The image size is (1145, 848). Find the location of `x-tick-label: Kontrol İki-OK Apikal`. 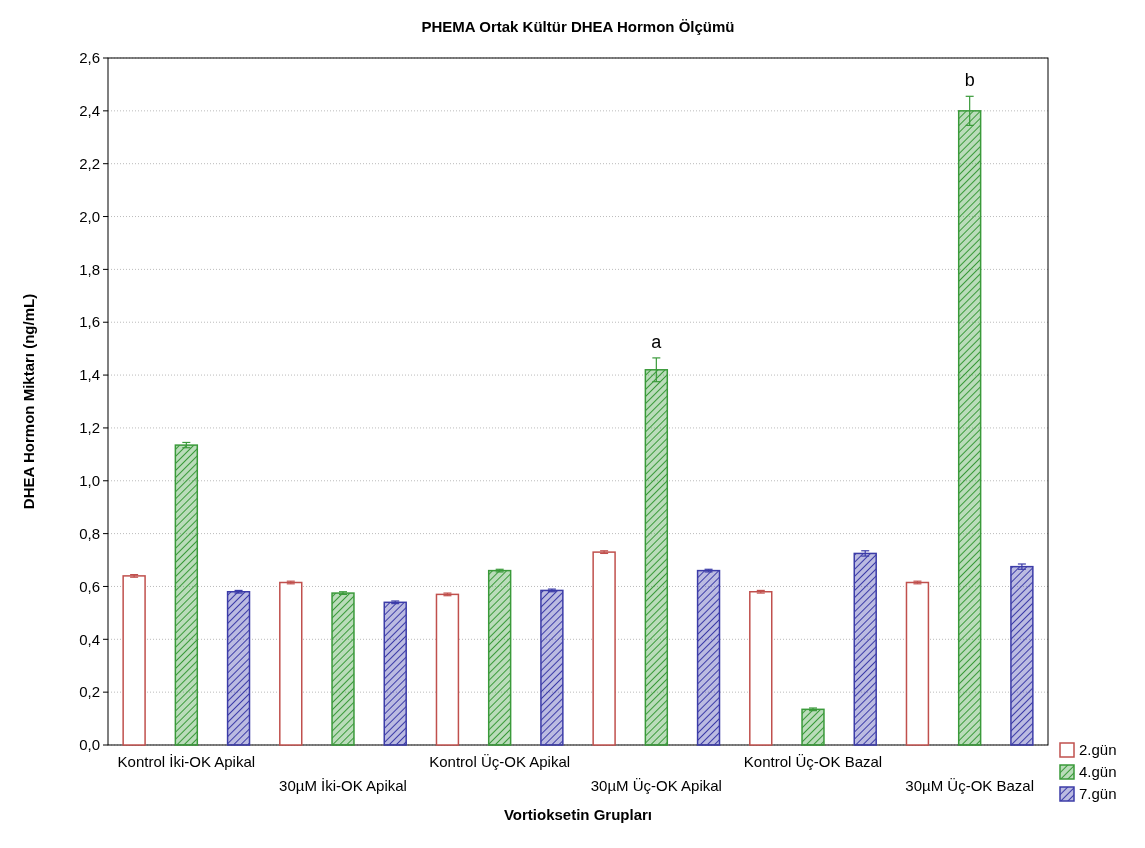

x-tick-label: Kontrol İki-OK Apikal is located at coordinates (186, 761).